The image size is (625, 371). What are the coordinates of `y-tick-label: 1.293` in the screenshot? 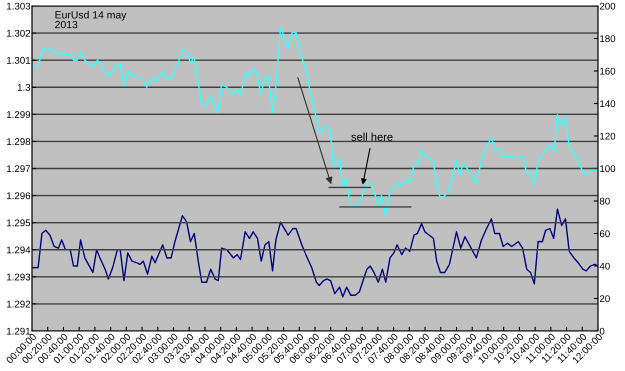 It's located at (18, 277).